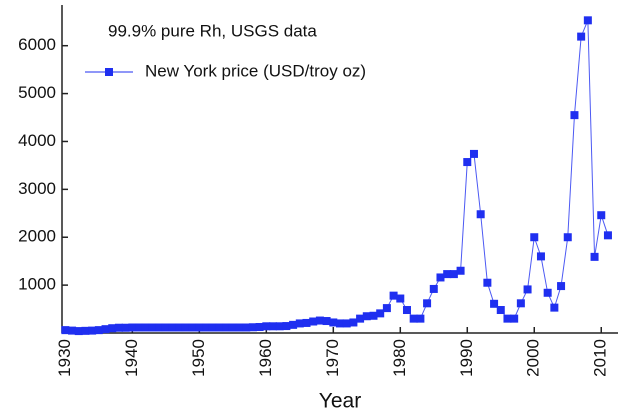  I want to click on x-tick-label: 1980, so click(399, 358).